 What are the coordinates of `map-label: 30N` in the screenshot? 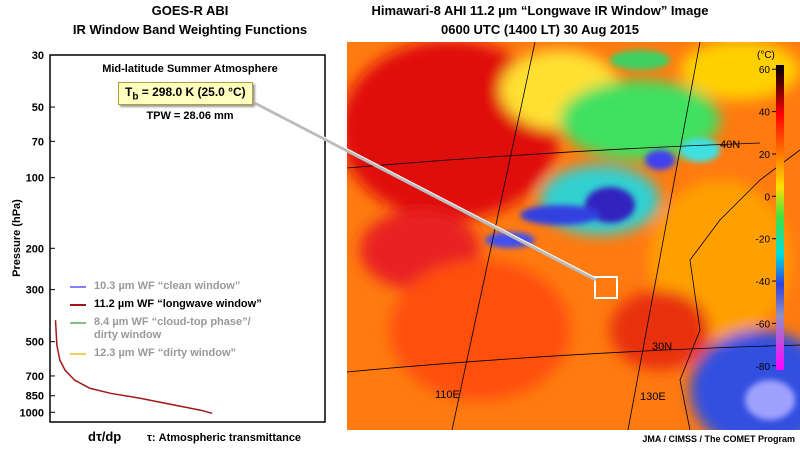 It's located at (662, 347).